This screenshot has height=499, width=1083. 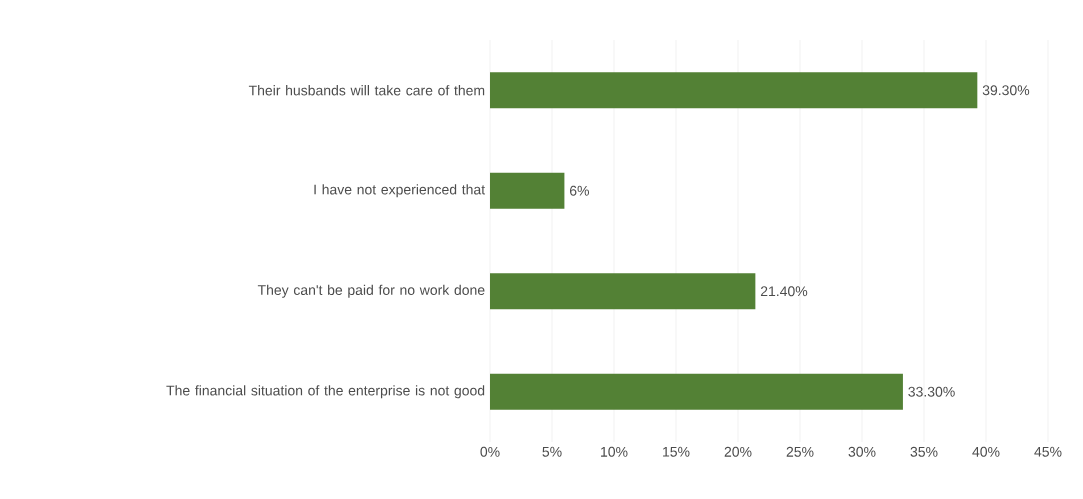 What do you see at coordinates (1048, 451) in the screenshot?
I see `x-tick-label: 45%` at bounding box center [1048, 451].